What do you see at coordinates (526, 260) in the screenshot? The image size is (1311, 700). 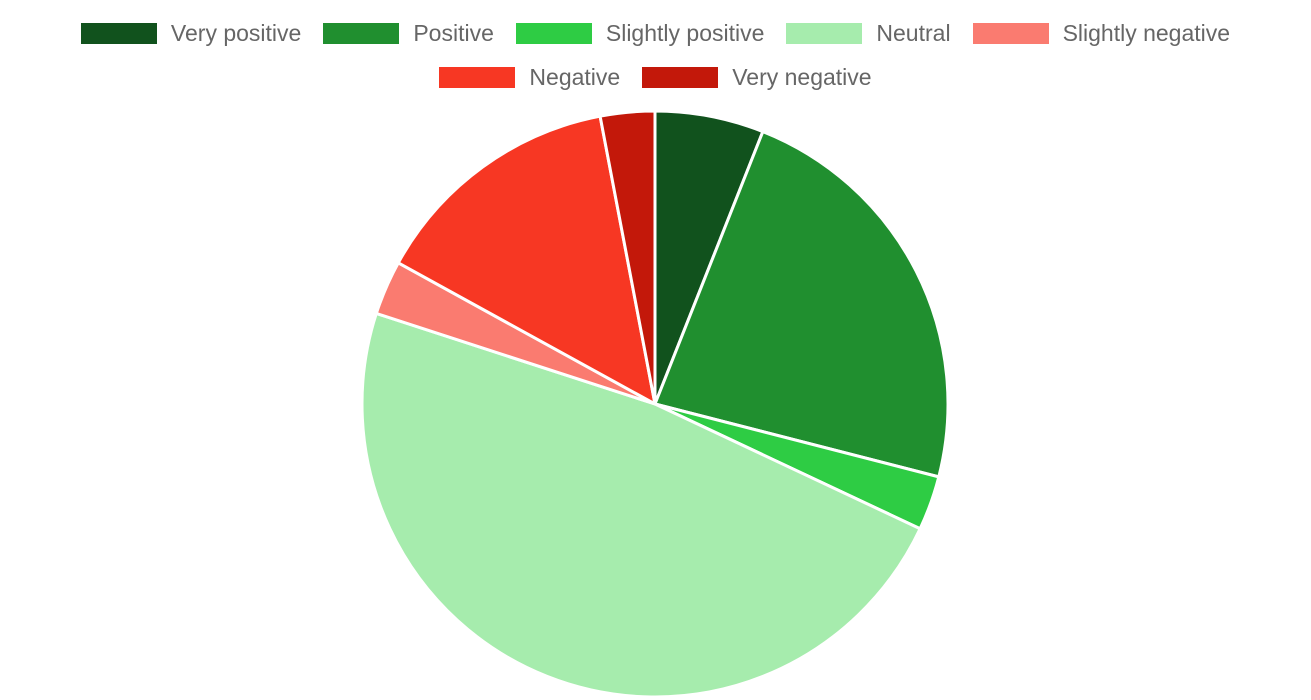 I see `pie-slice-negative` at bounding box center [526, 260].